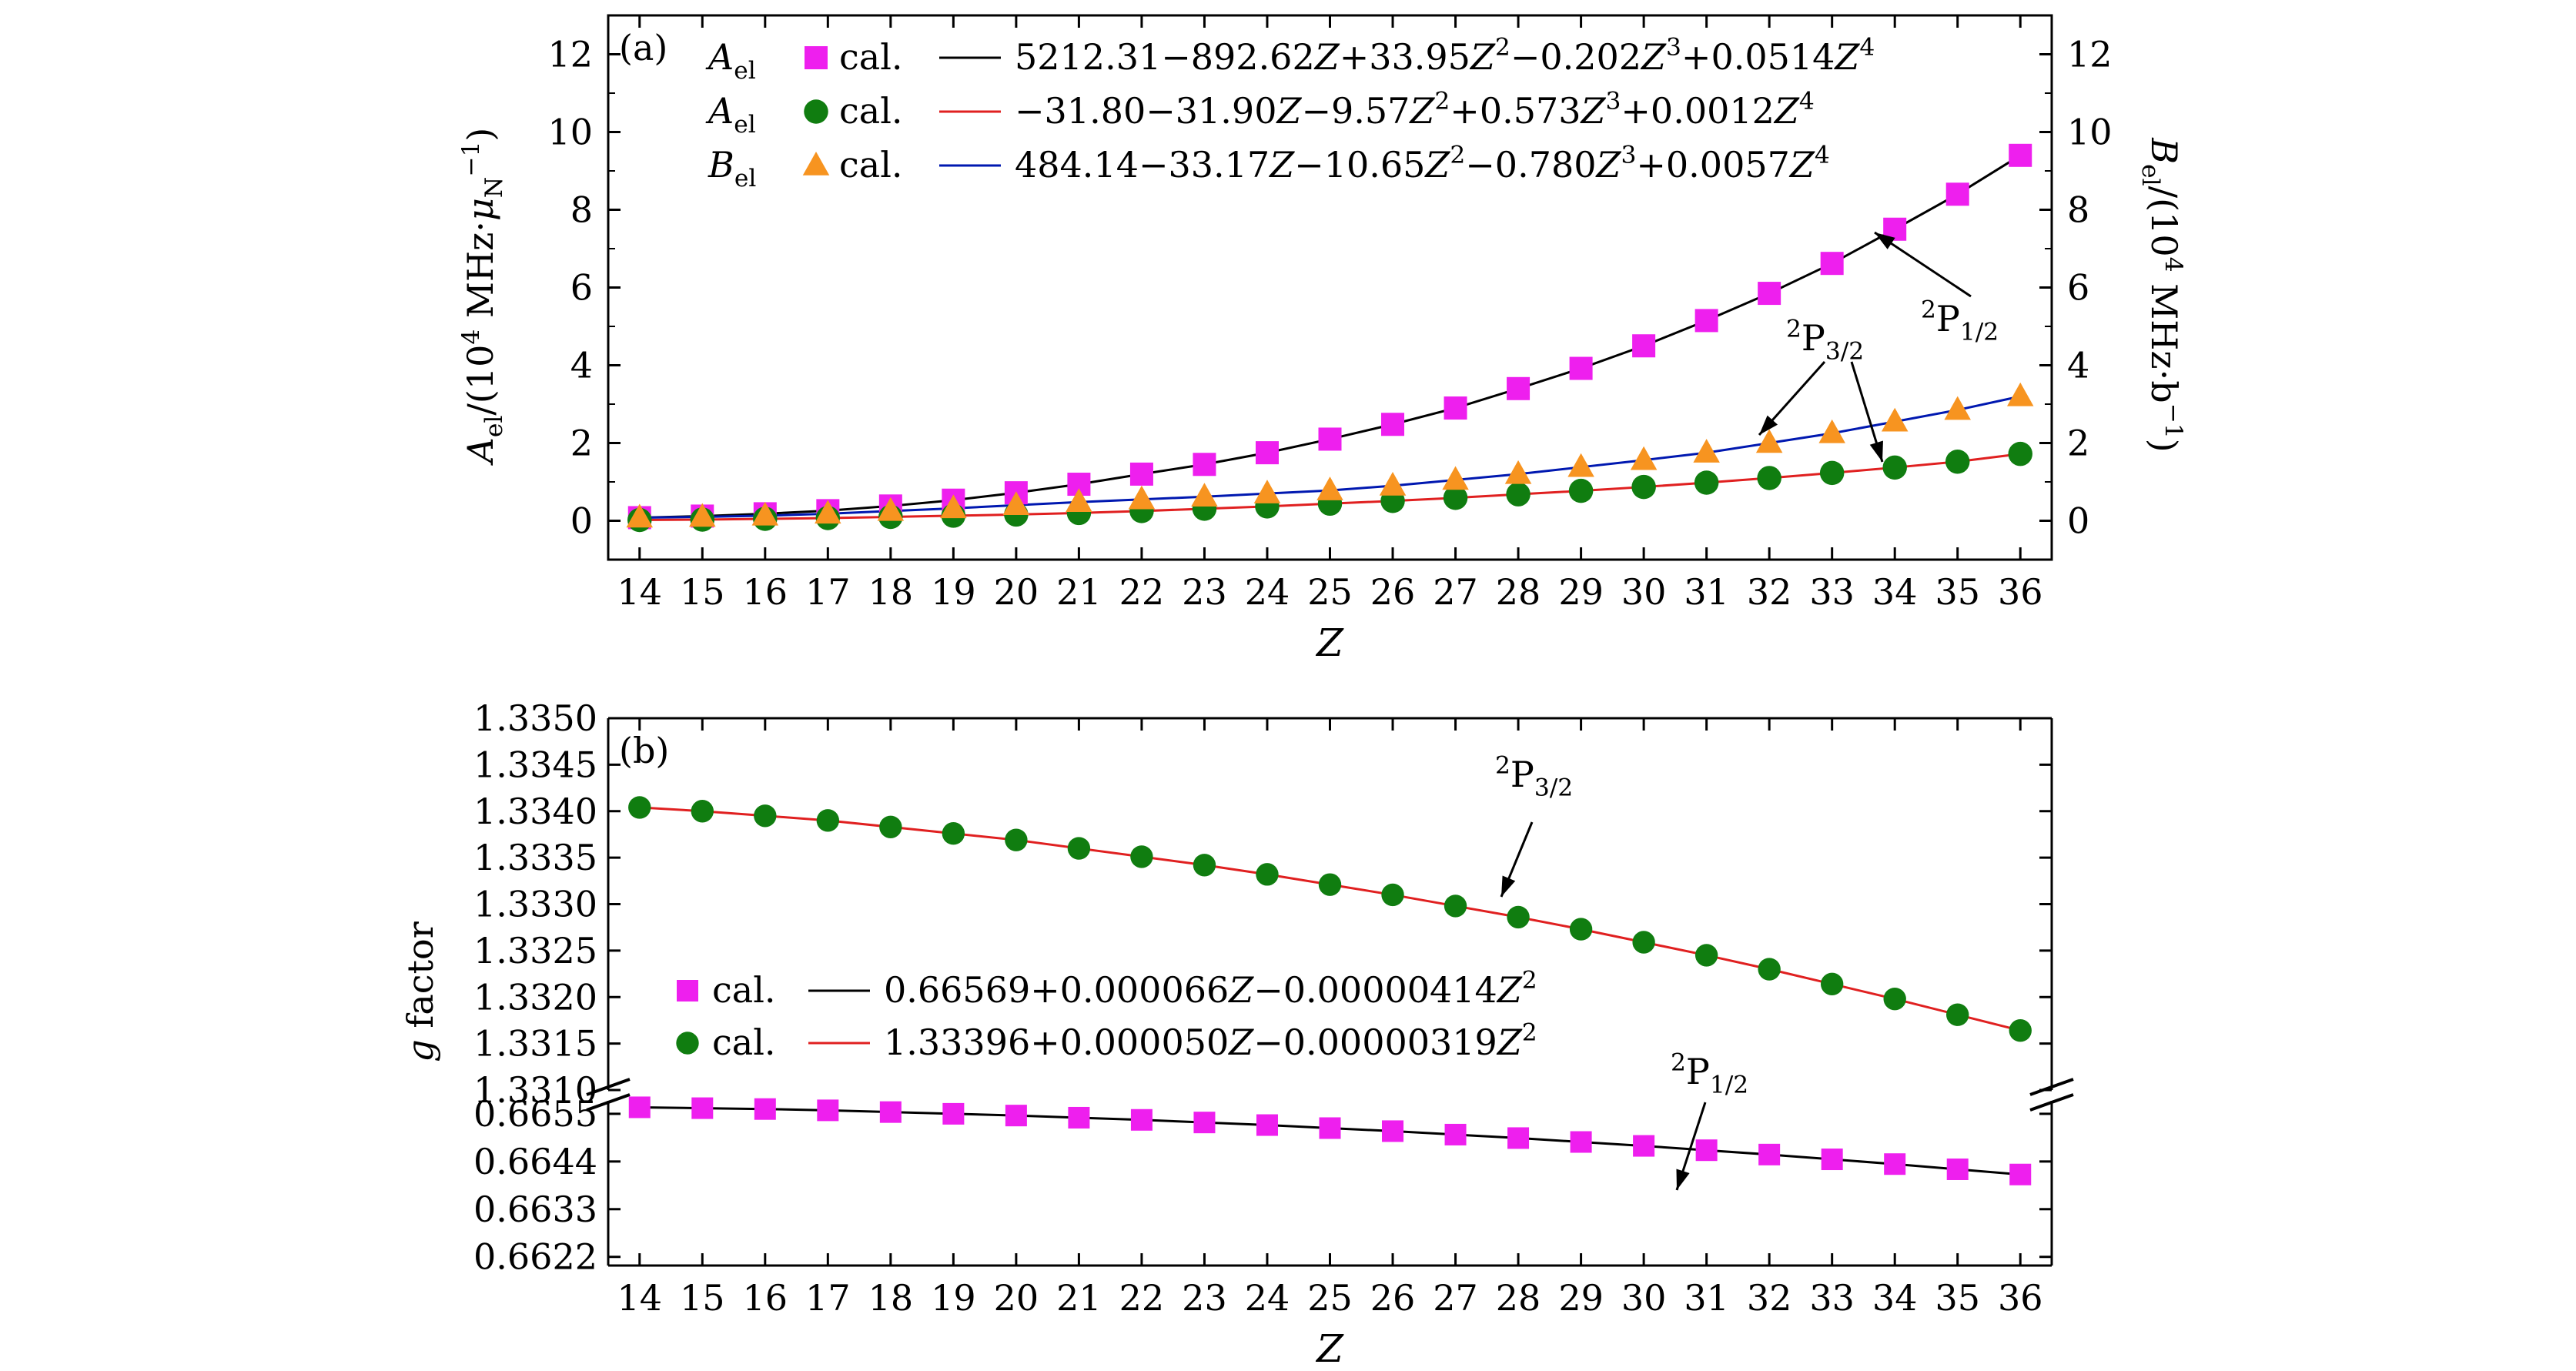  Describe the element at coordinates (535, 951) in the screenshot. I see `y-tick-label: 1.3325` at that location.